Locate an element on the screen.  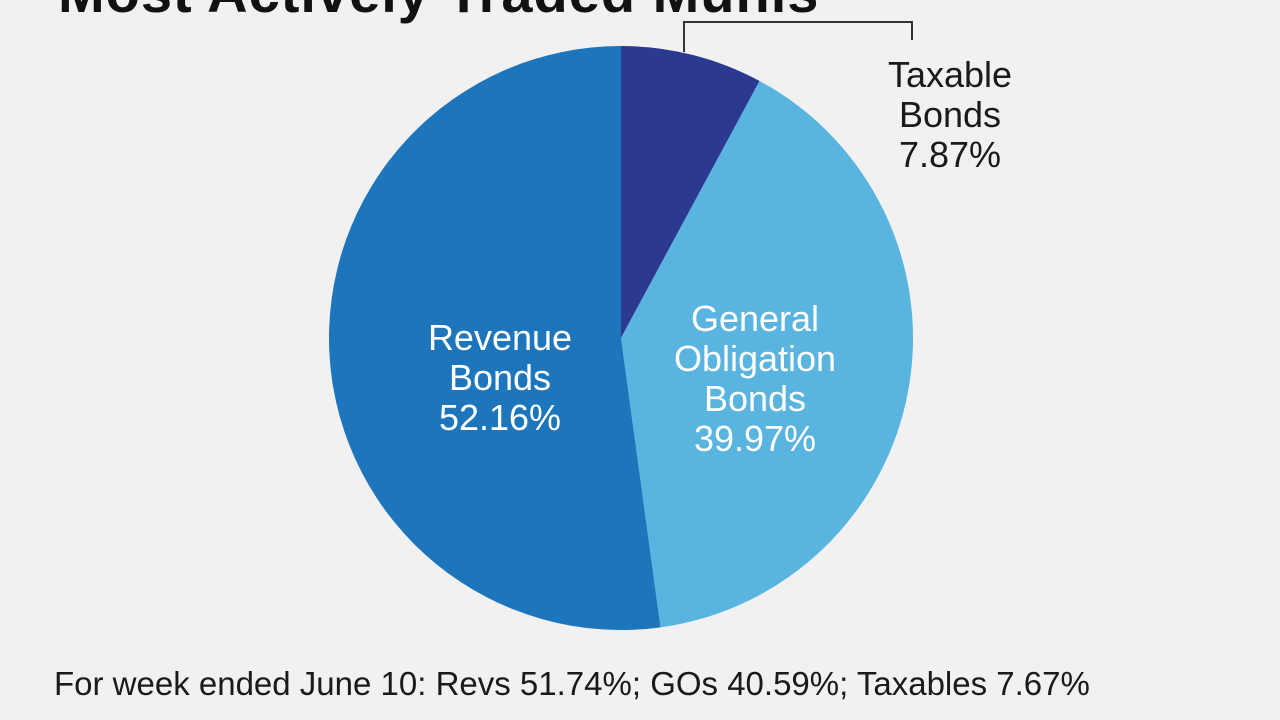
pie-slice-taxable-bonds is located at coordinates (690, 192).